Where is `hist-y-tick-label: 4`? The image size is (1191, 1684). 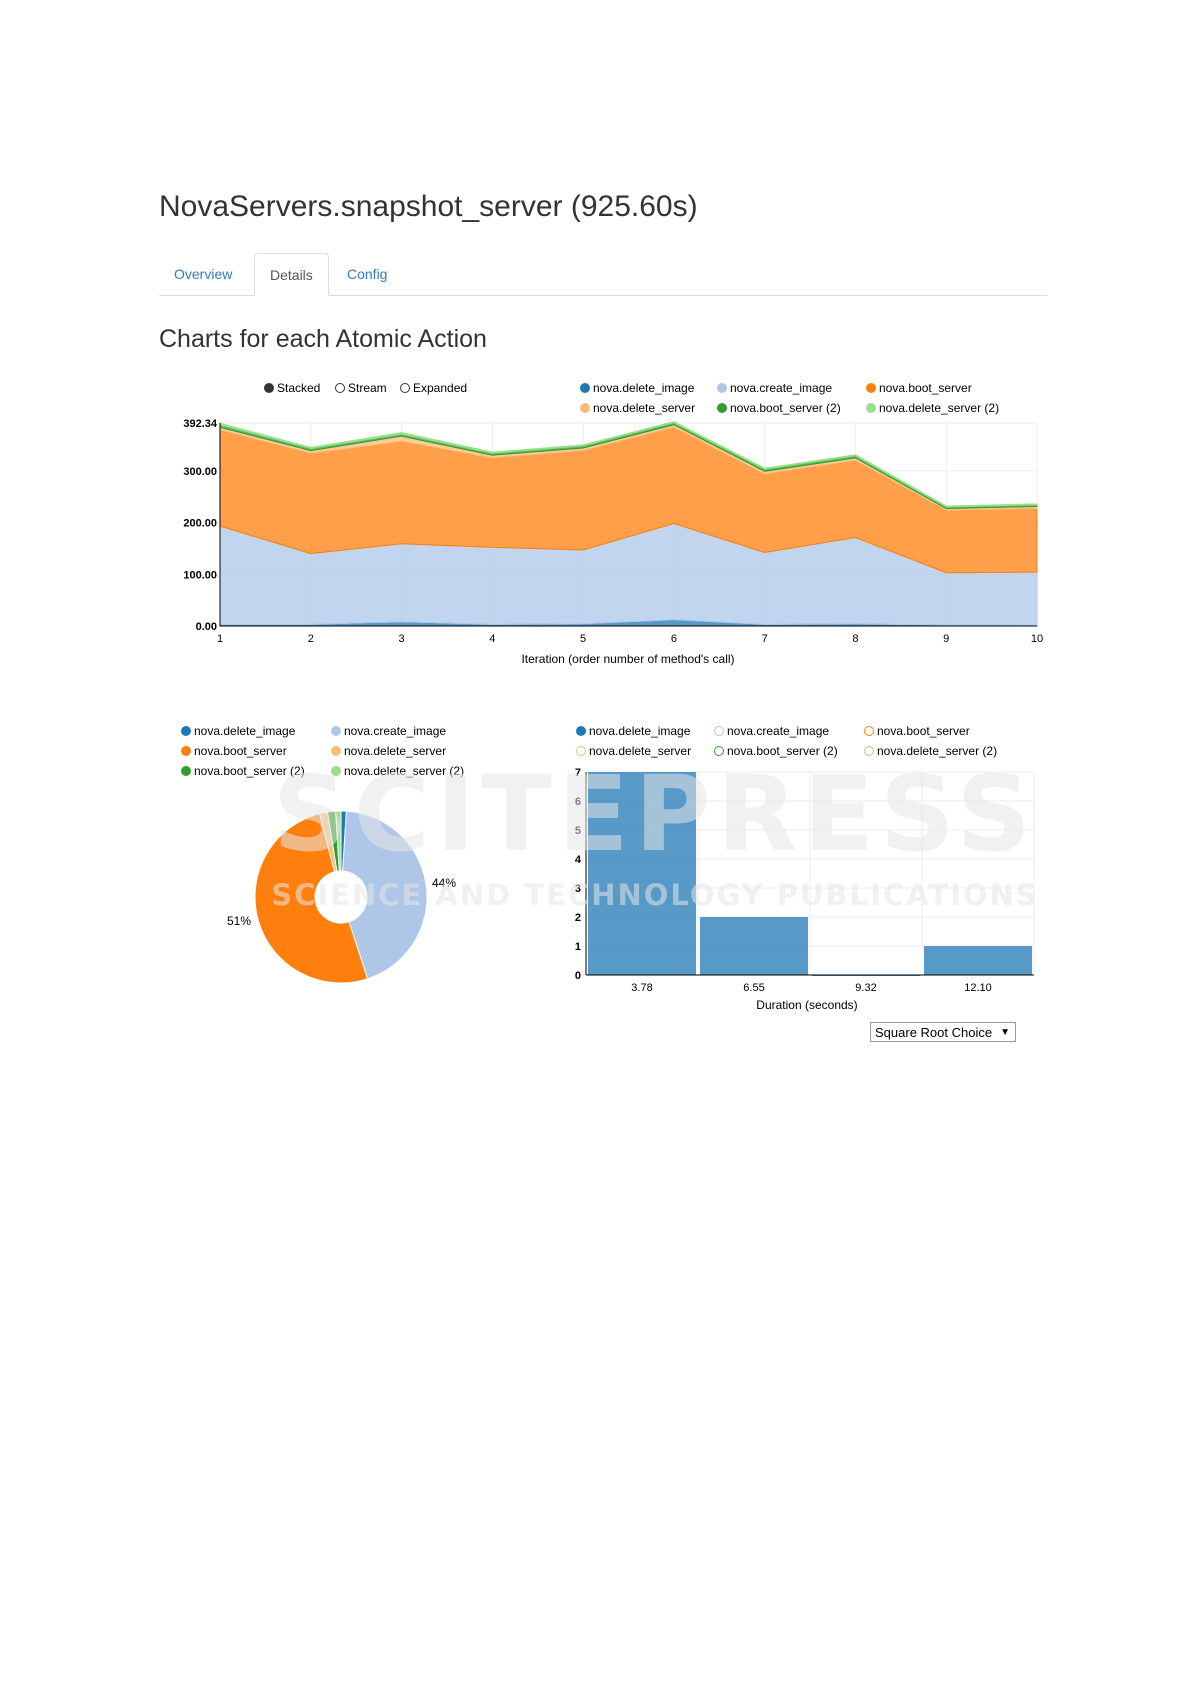 hist-y-tick-label: 4 is located at coordinates (578, 860).